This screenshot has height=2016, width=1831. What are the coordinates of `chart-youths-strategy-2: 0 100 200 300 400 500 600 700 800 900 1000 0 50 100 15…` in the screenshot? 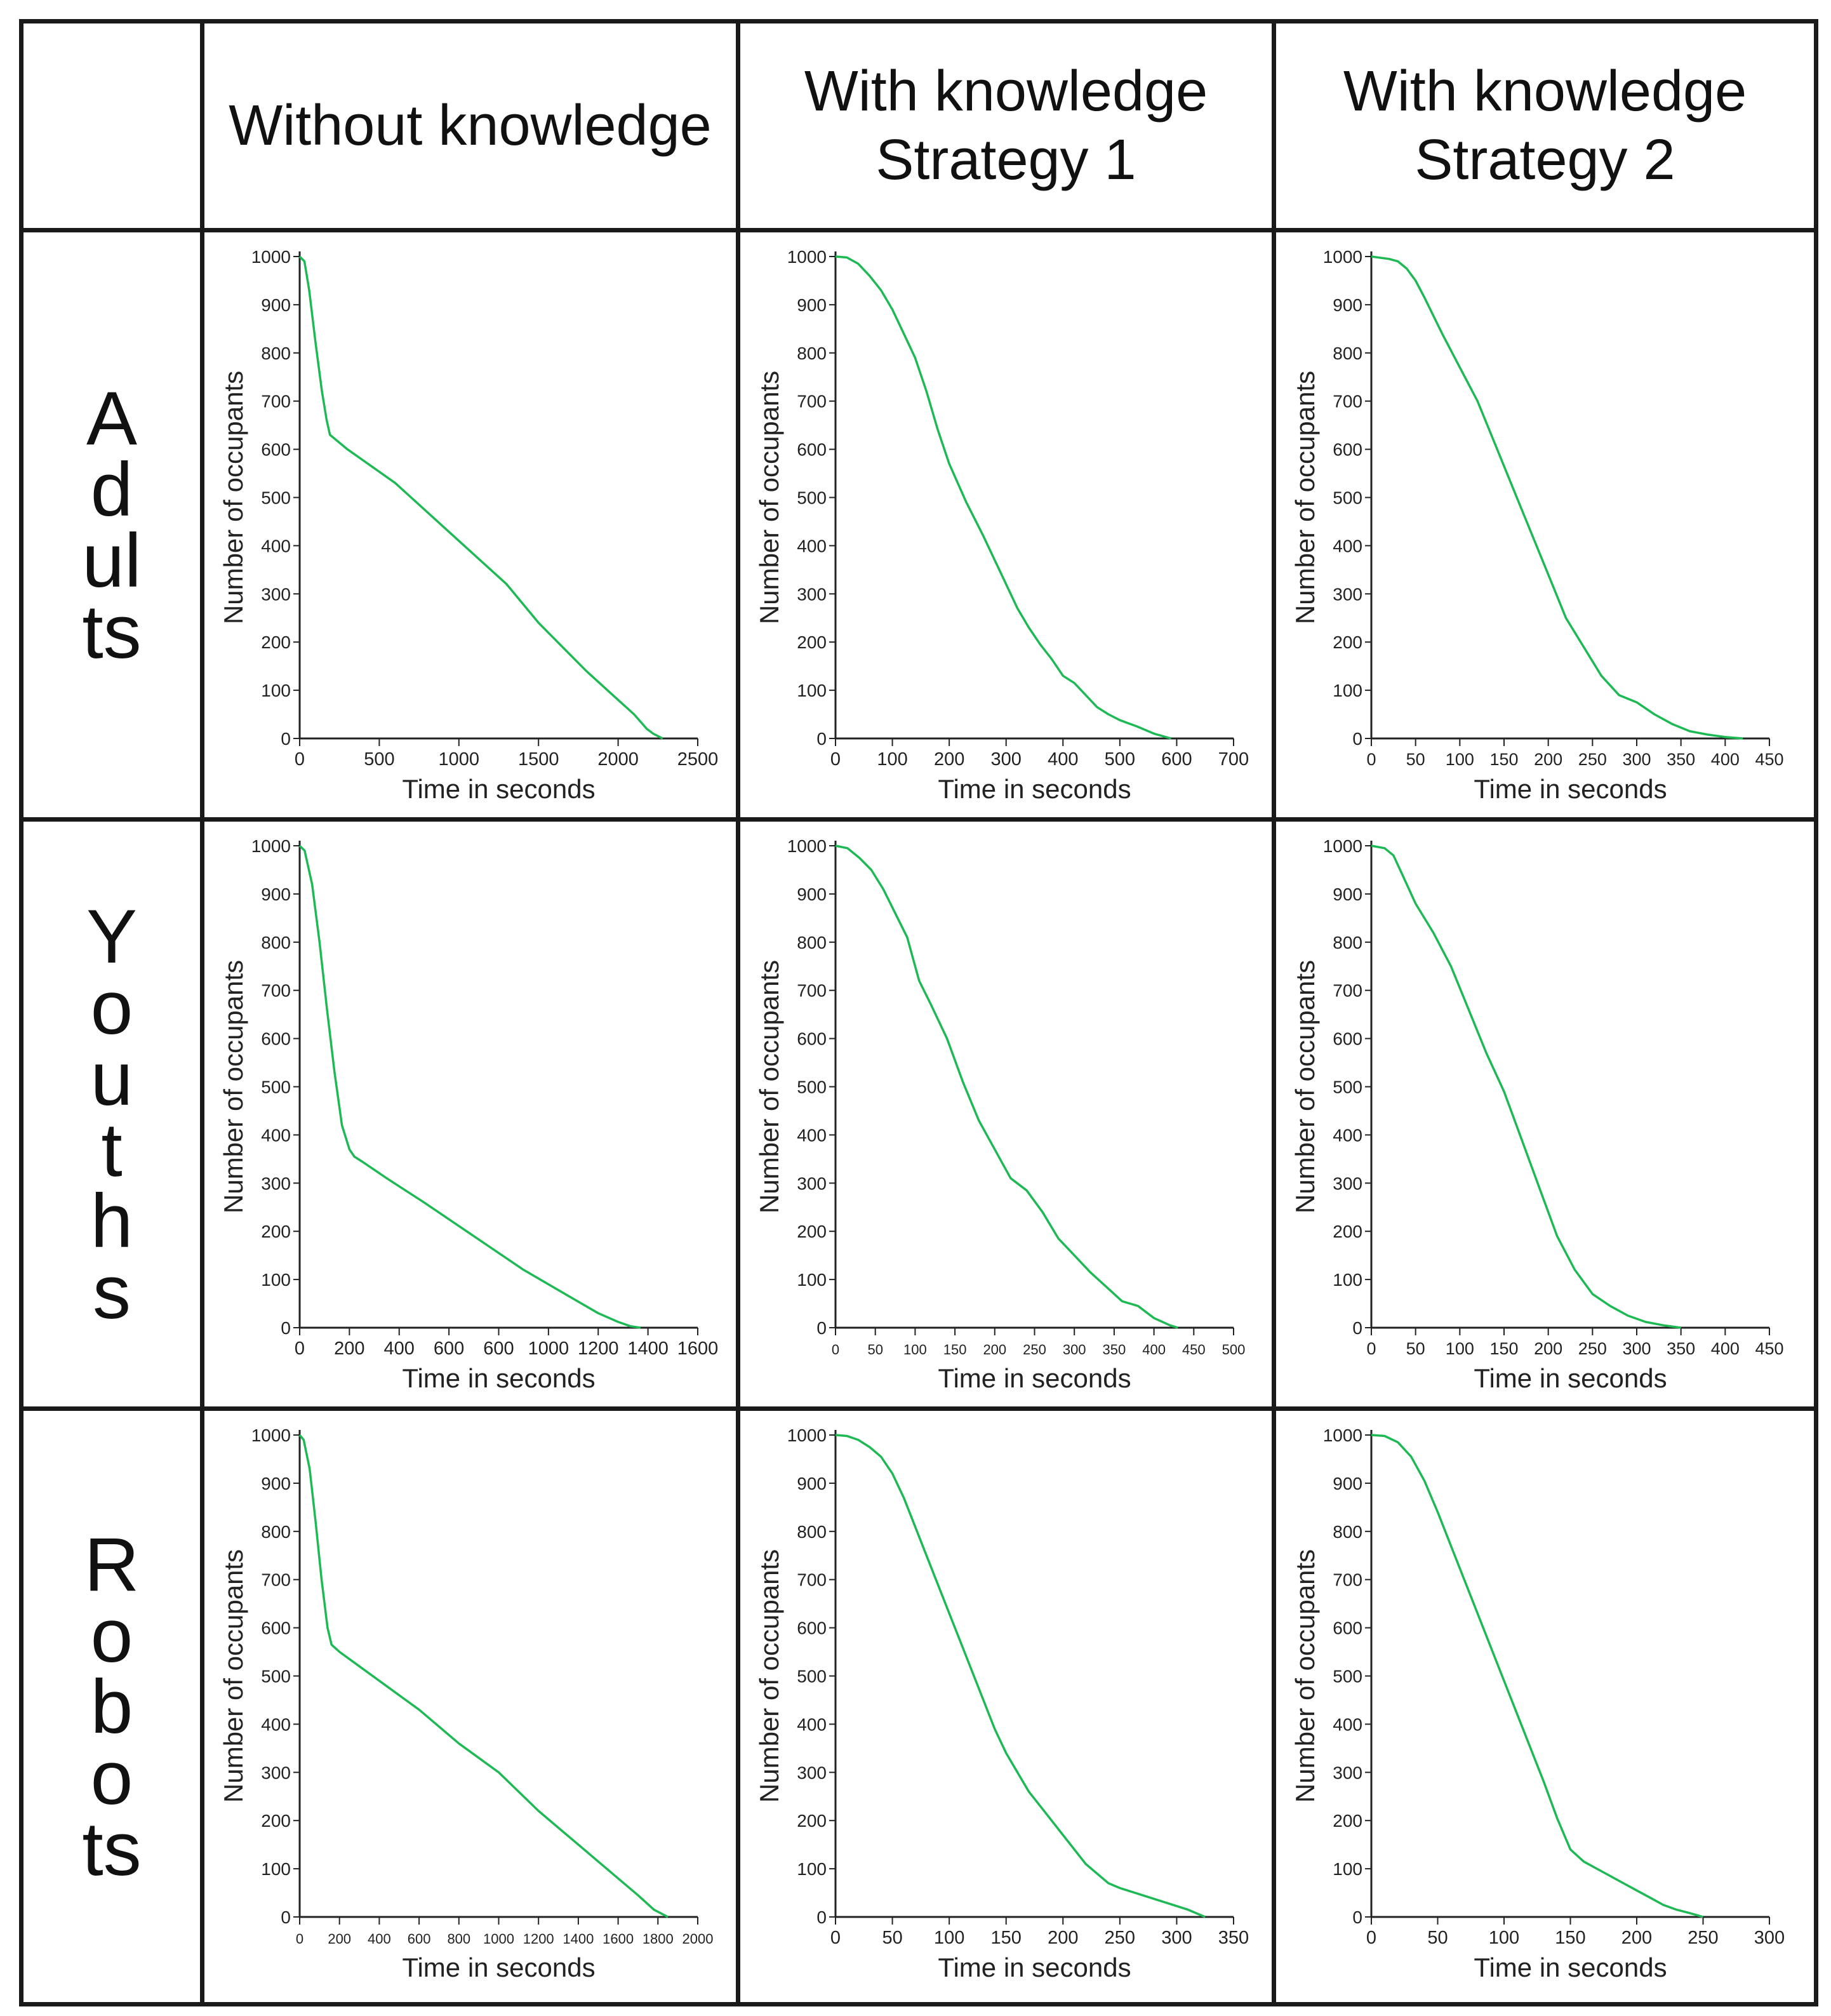 It's located at (1537, 1114).